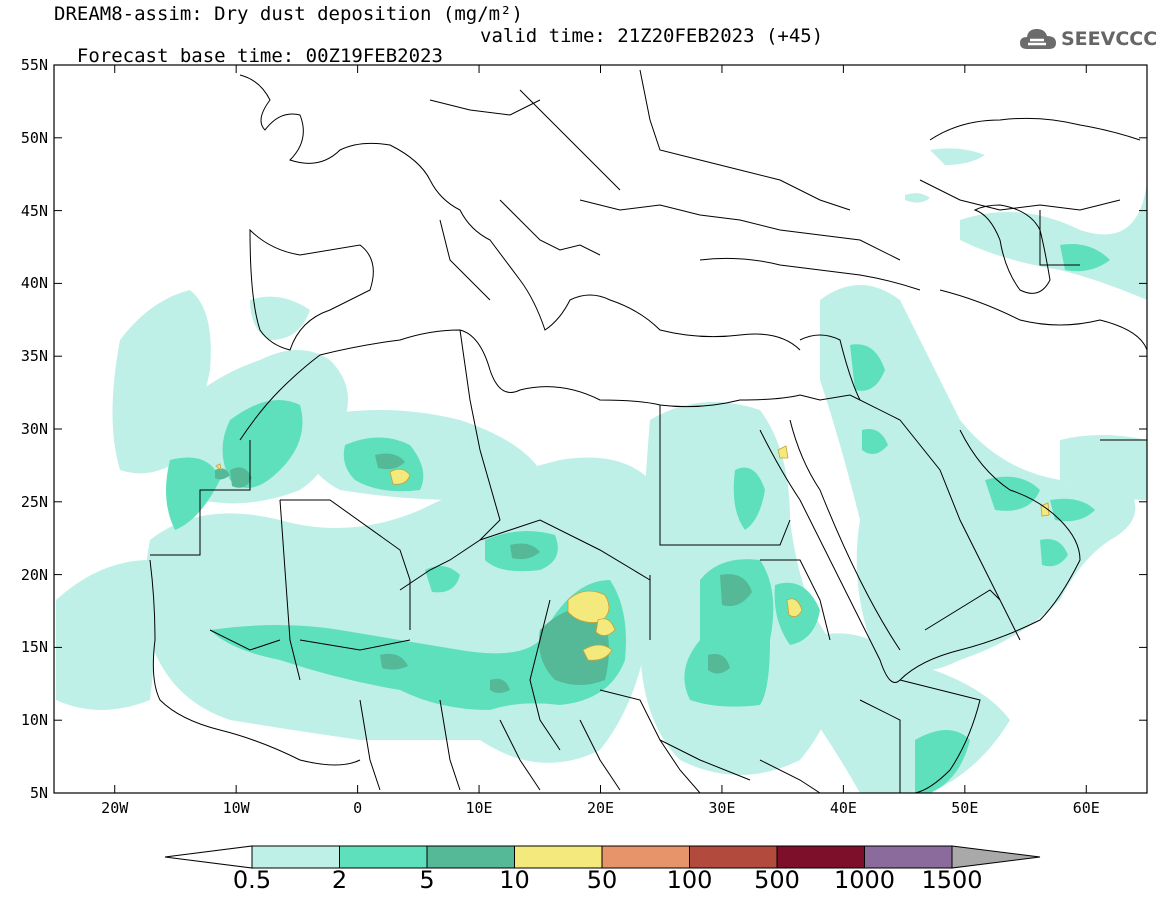  What do you see at coordinates (514, 880) in the screenshot?
I see `colorbar-level-label: 10` at bounding box center [514, 880].